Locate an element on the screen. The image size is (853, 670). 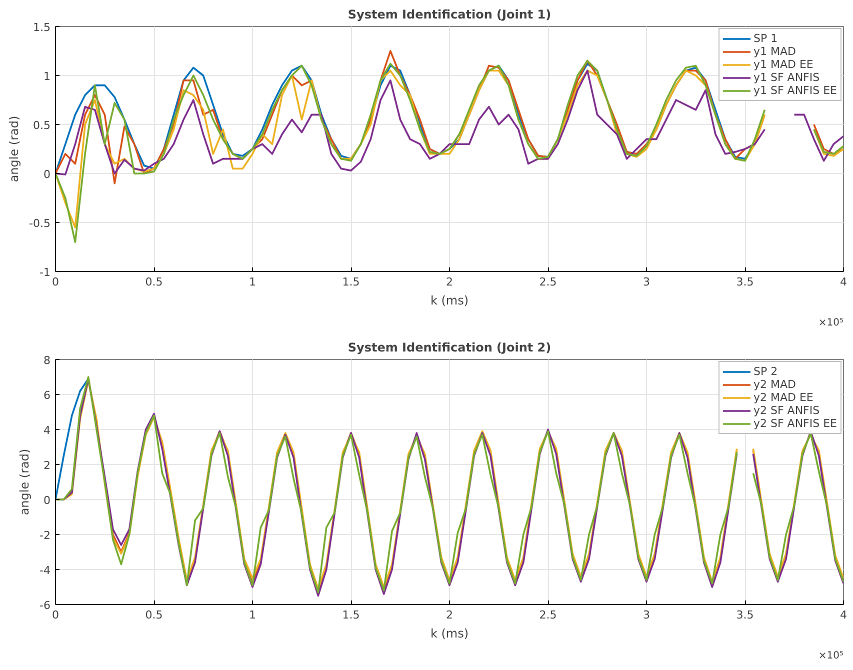
y-tick-label: 4 is located at coordinates (47, 430).